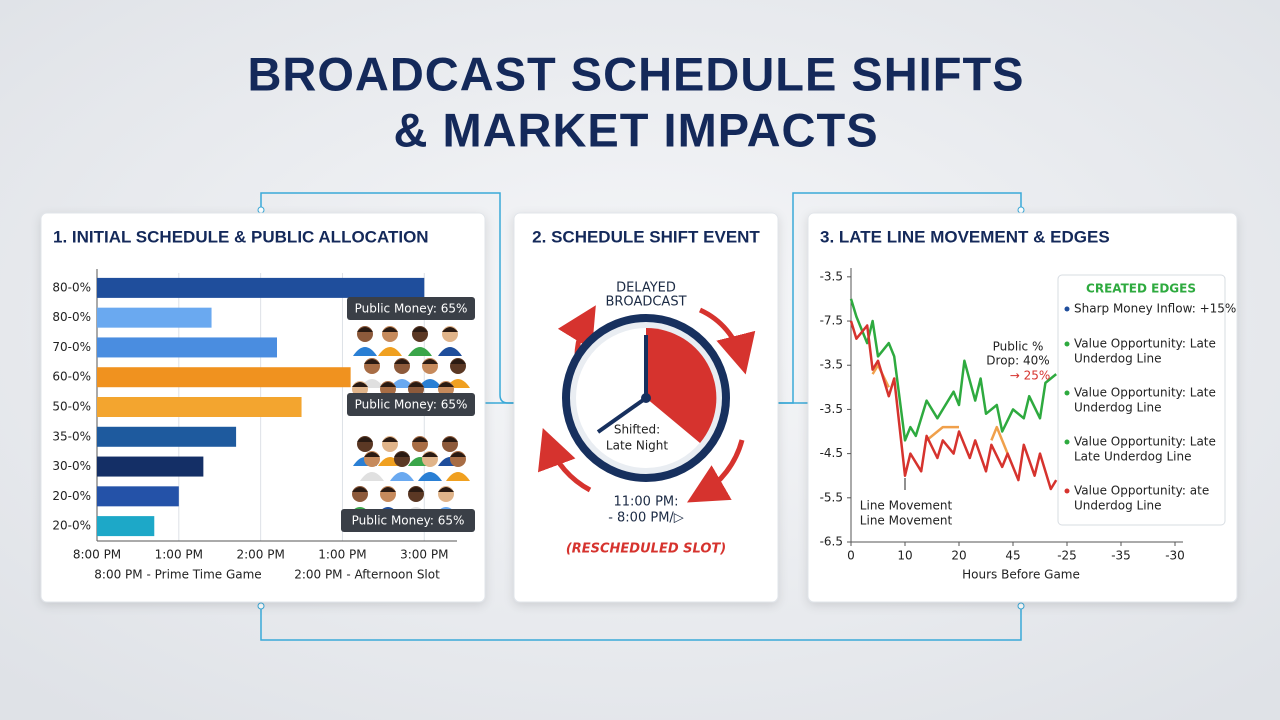  I want to click on y-tick-label: 30-0%, so click(71, 466).